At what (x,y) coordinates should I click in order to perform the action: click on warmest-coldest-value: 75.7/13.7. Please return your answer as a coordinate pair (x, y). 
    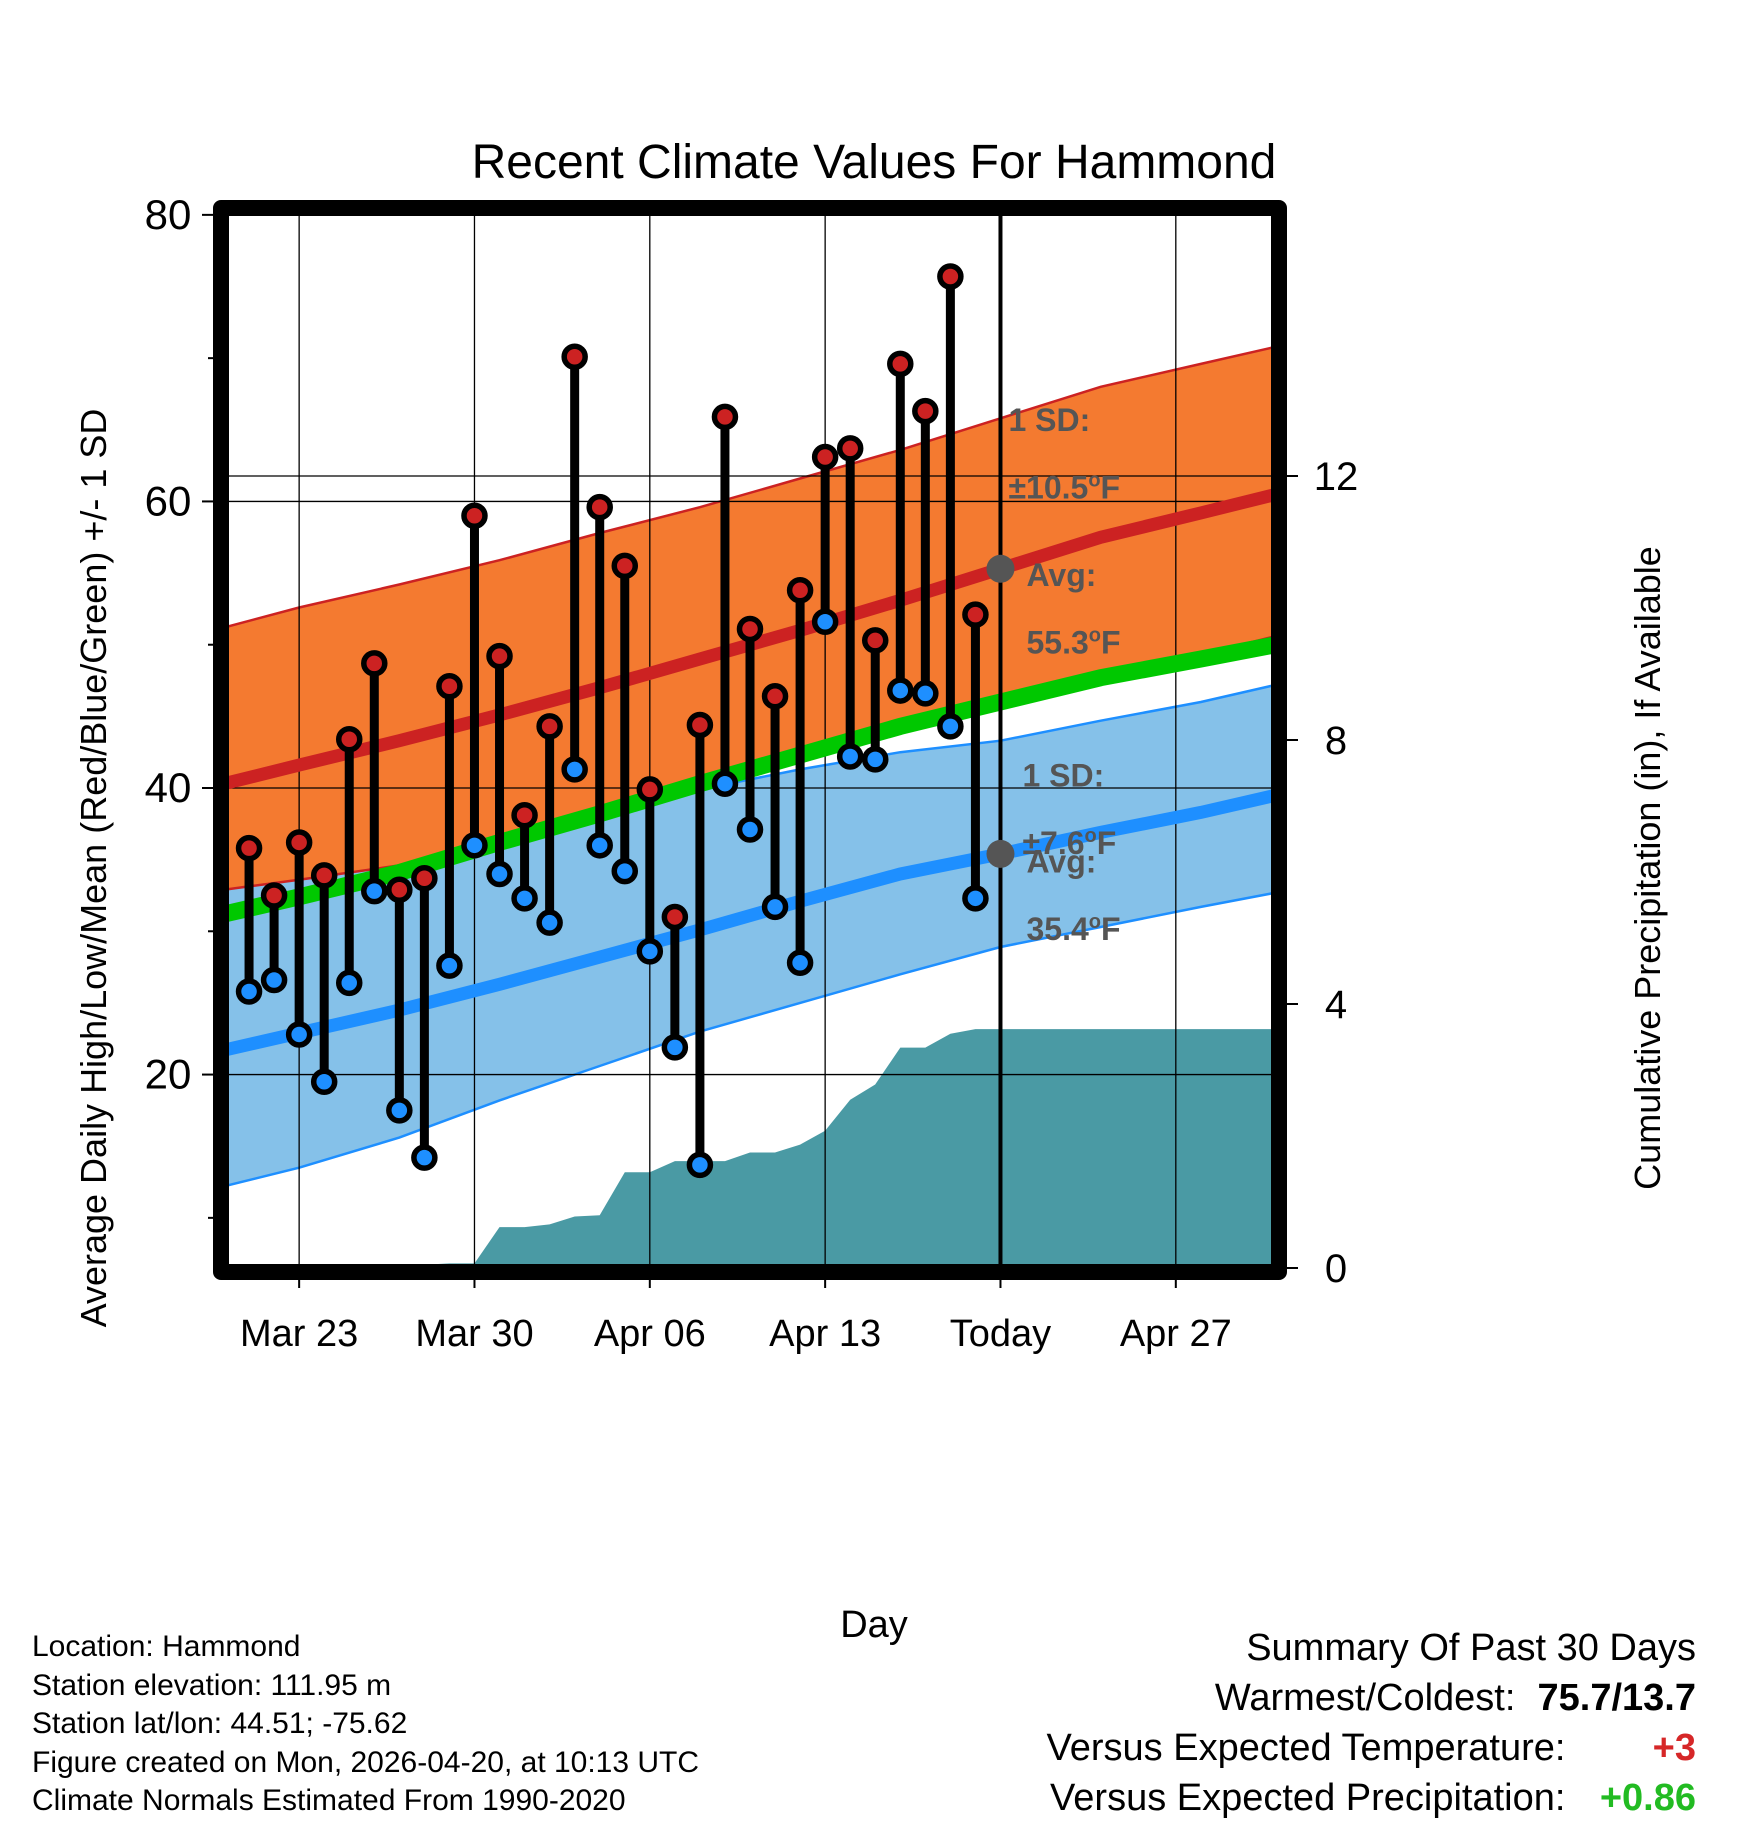
    Looking at the image, I should click on (1616, 1698).